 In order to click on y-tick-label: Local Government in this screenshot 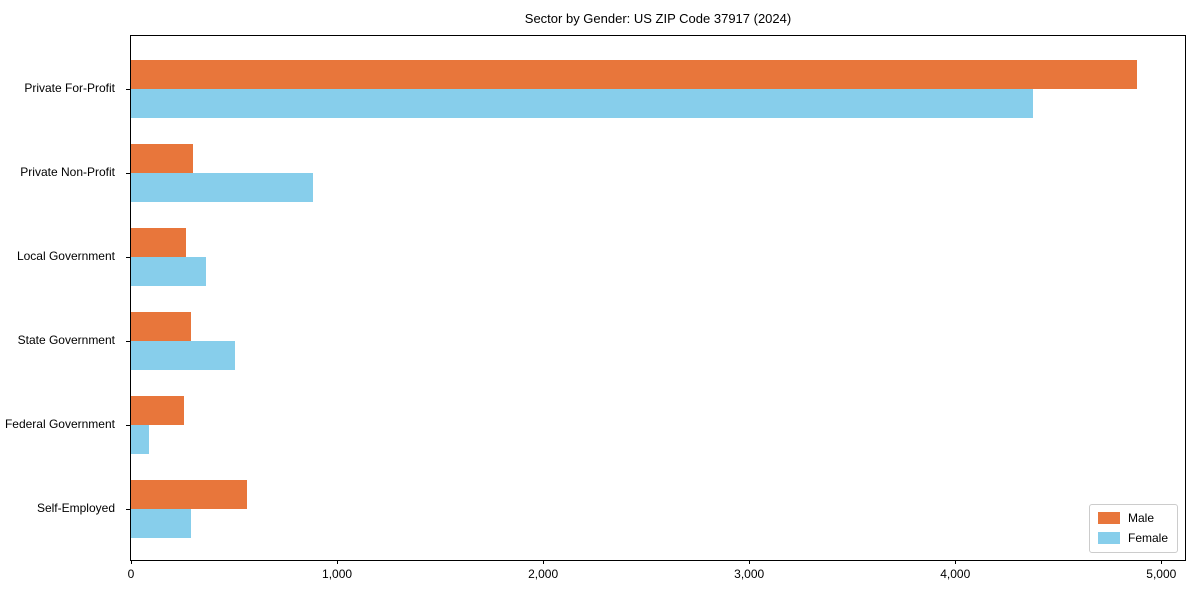, I will do `click(65, 255)`.